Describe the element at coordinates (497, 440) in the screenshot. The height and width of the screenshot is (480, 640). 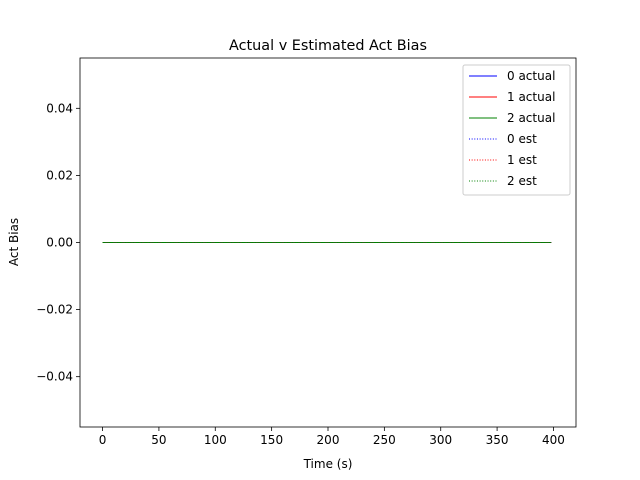
I see `x-tick-label: 350` at that location.